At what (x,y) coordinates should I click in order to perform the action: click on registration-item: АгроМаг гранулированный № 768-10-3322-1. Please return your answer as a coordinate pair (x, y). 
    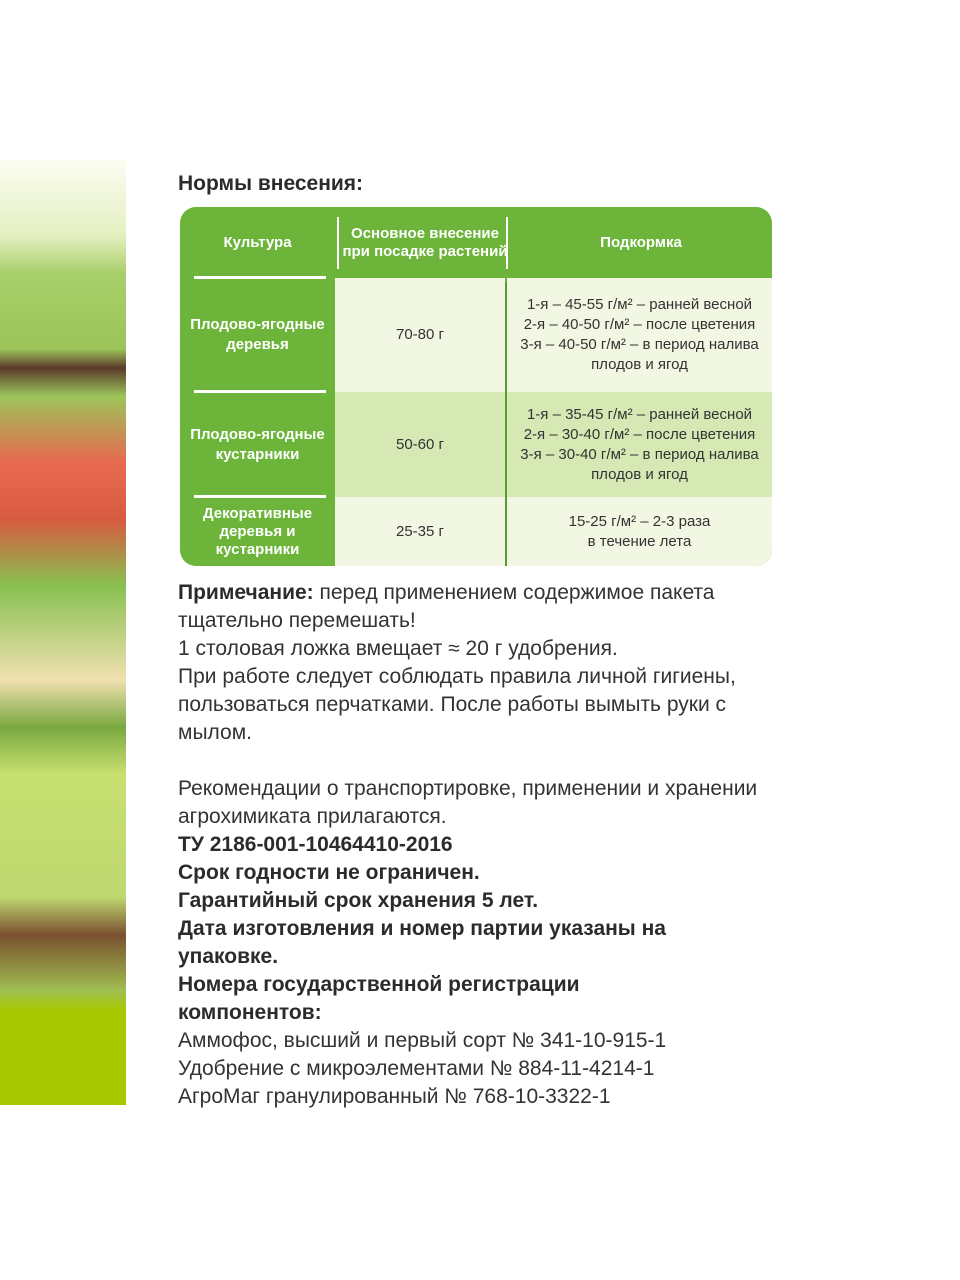
    Looking at the image, I should click on (394, 1096).